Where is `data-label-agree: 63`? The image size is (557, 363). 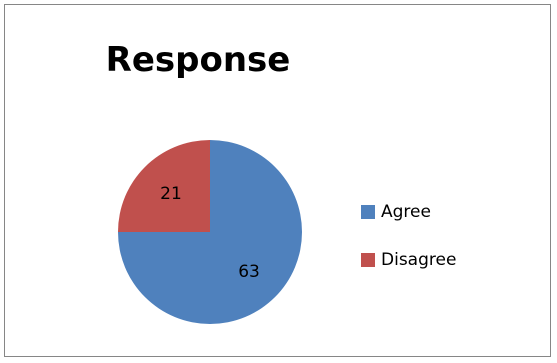 data-label-agree: 63 is located at coordinates (249, 272).